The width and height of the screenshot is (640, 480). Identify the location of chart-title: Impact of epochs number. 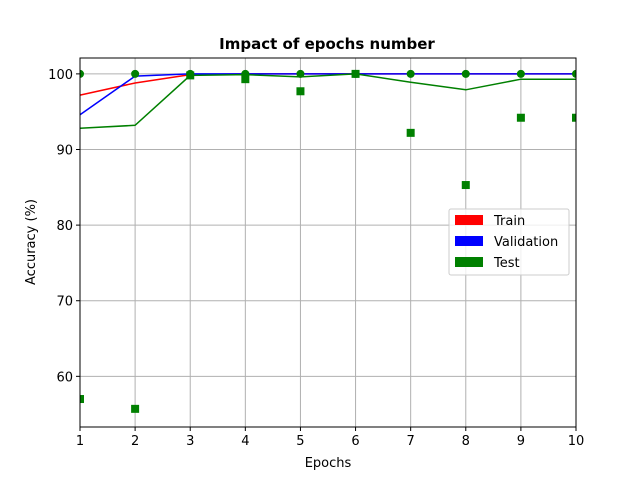
(327, 44).